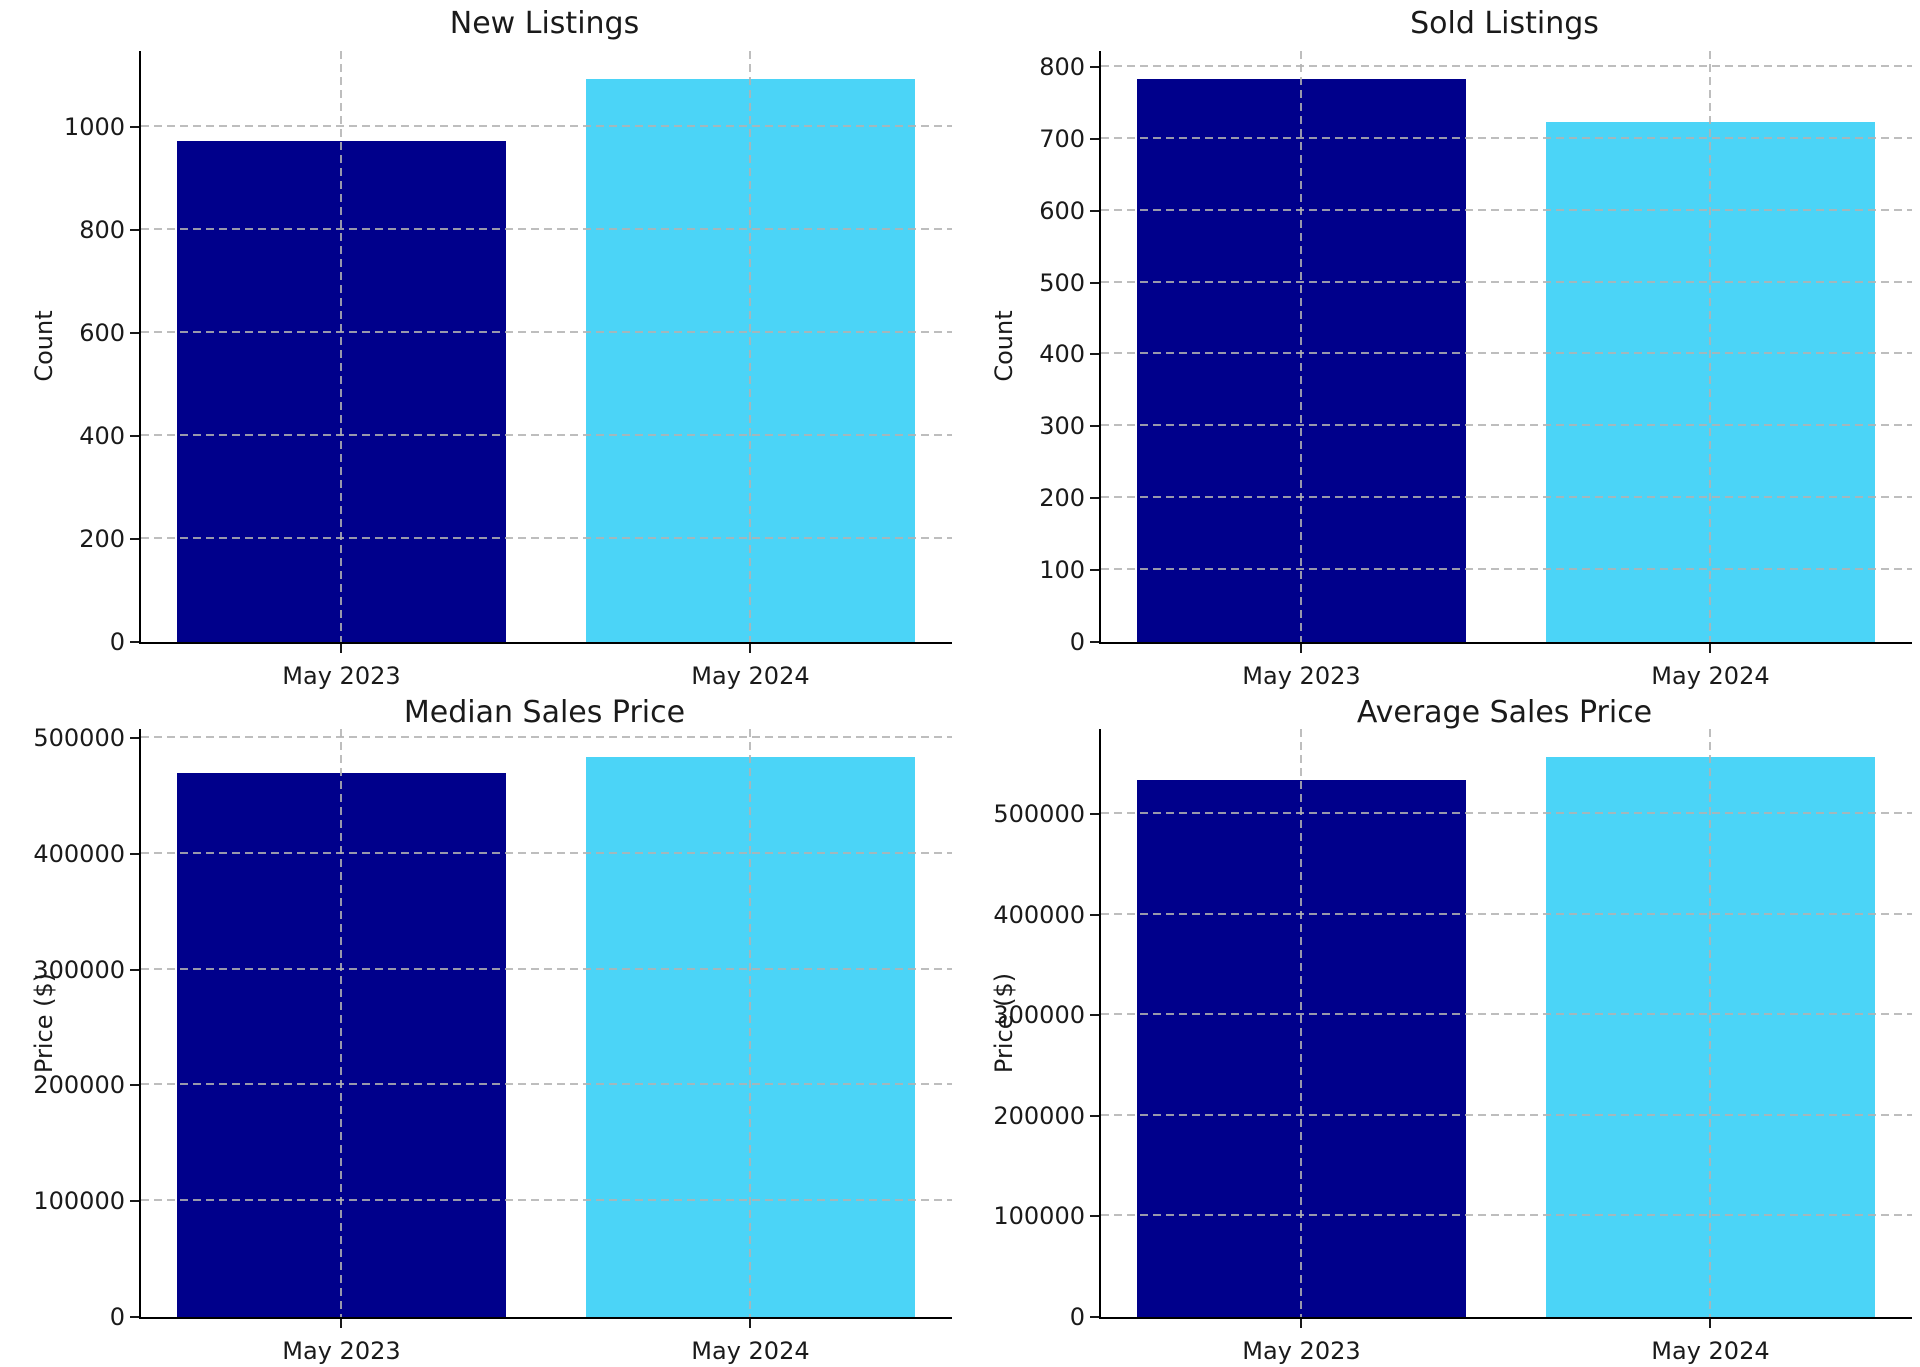 Image resolution: width=1920 pixels, height=1367 pixels. What do you see at coordinates (1504, 712) in the screenshot?
I see `chart-title: Average Sales Price` at bounding box center [1504, 712].